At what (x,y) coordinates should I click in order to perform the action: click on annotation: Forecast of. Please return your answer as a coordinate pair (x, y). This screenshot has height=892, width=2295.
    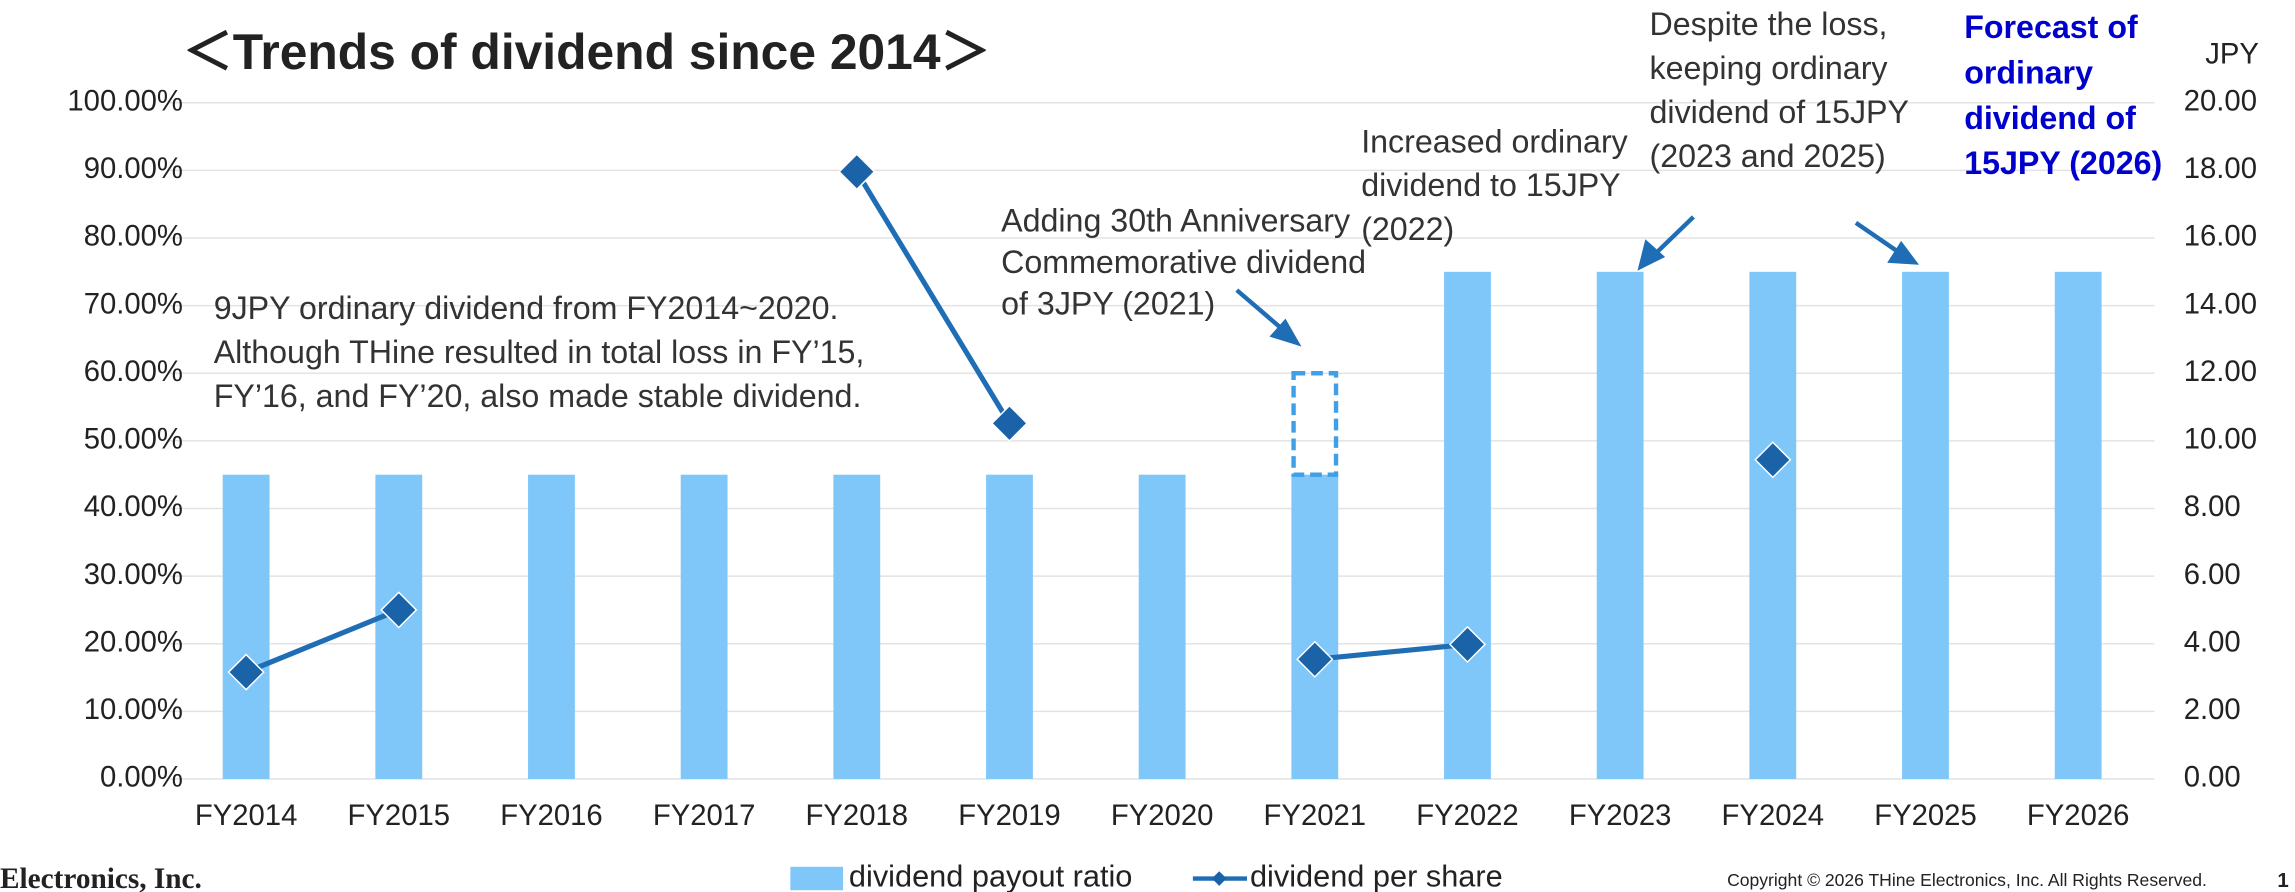
    Looking at the image, I should click on (2051, 27).